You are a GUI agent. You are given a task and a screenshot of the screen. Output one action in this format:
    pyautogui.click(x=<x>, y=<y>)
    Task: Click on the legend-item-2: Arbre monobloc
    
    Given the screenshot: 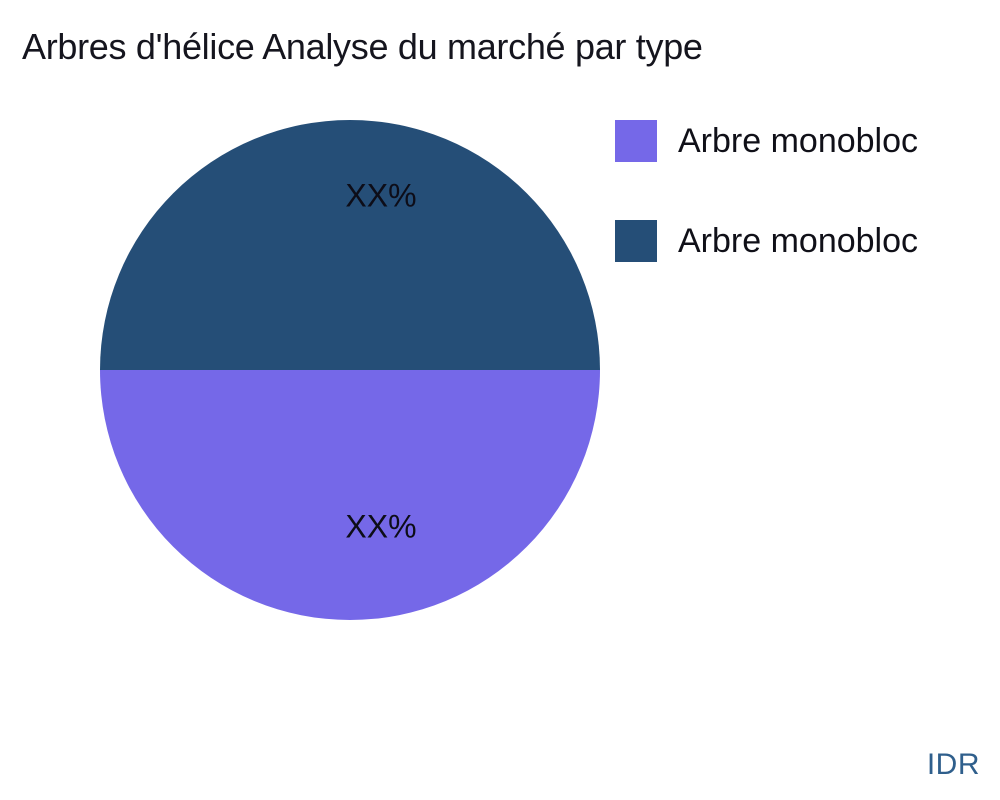 What is the action you would take?
    pyautogui.click(x=766, y=241)
    